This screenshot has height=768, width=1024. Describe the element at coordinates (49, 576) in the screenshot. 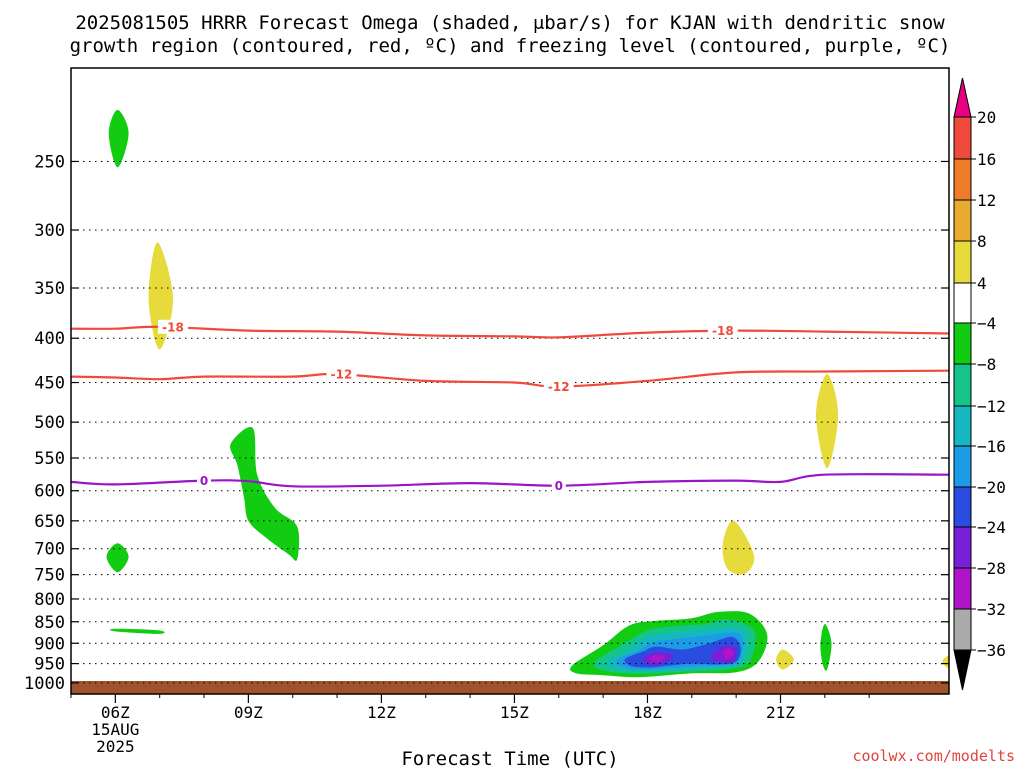

I see `y-tick-label: 750` at that location.